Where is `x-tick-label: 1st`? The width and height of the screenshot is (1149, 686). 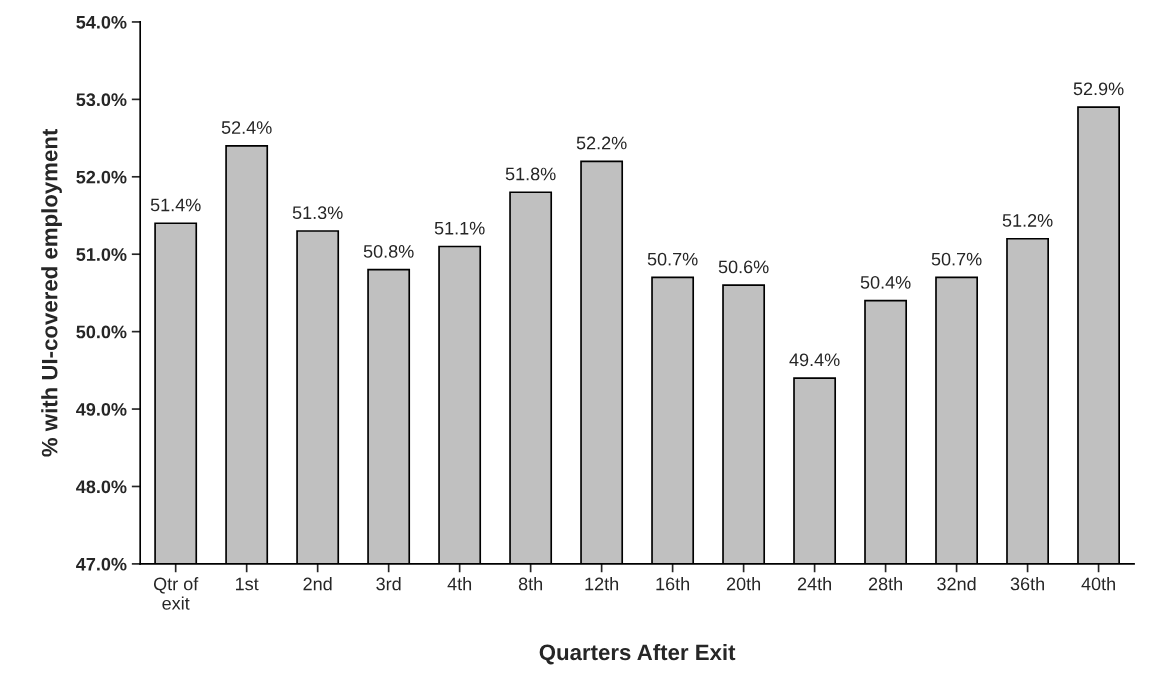 x-tick-label: 1st is located at coordinates (247, 584).